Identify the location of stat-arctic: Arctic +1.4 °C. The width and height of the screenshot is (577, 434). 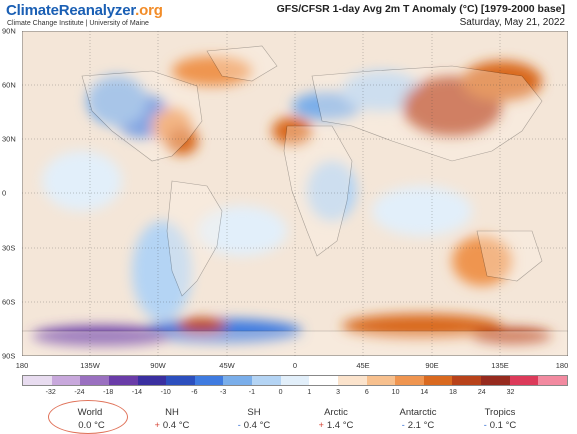
(336, 419).